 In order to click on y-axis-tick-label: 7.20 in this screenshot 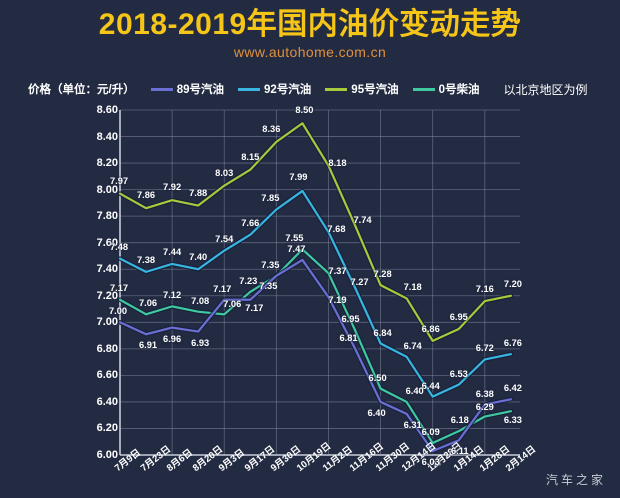, I will do `click(107, 295)`.